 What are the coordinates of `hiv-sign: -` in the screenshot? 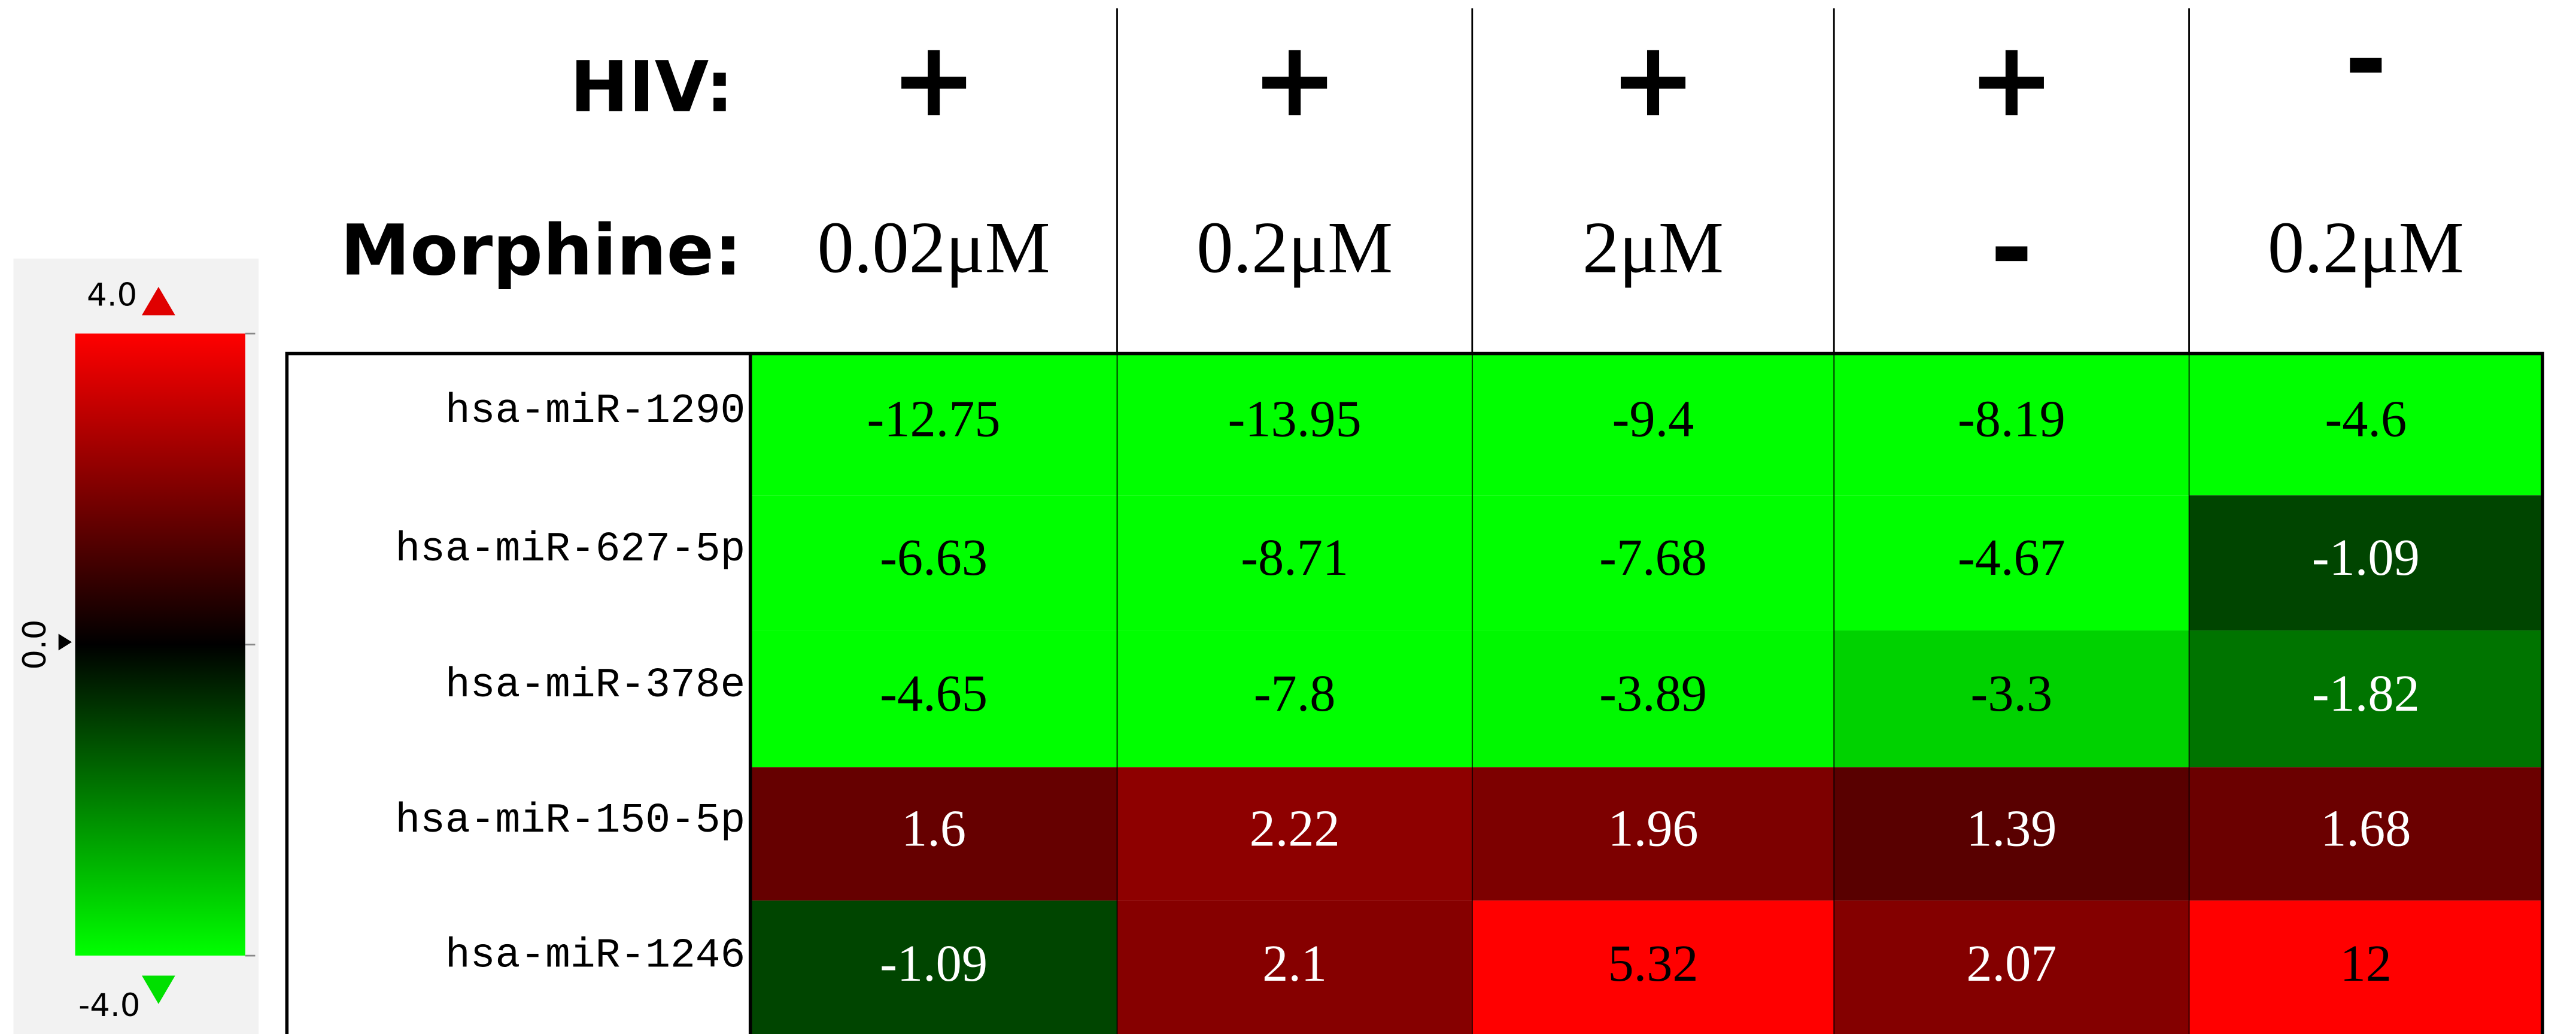 It's located at (2365, 60).